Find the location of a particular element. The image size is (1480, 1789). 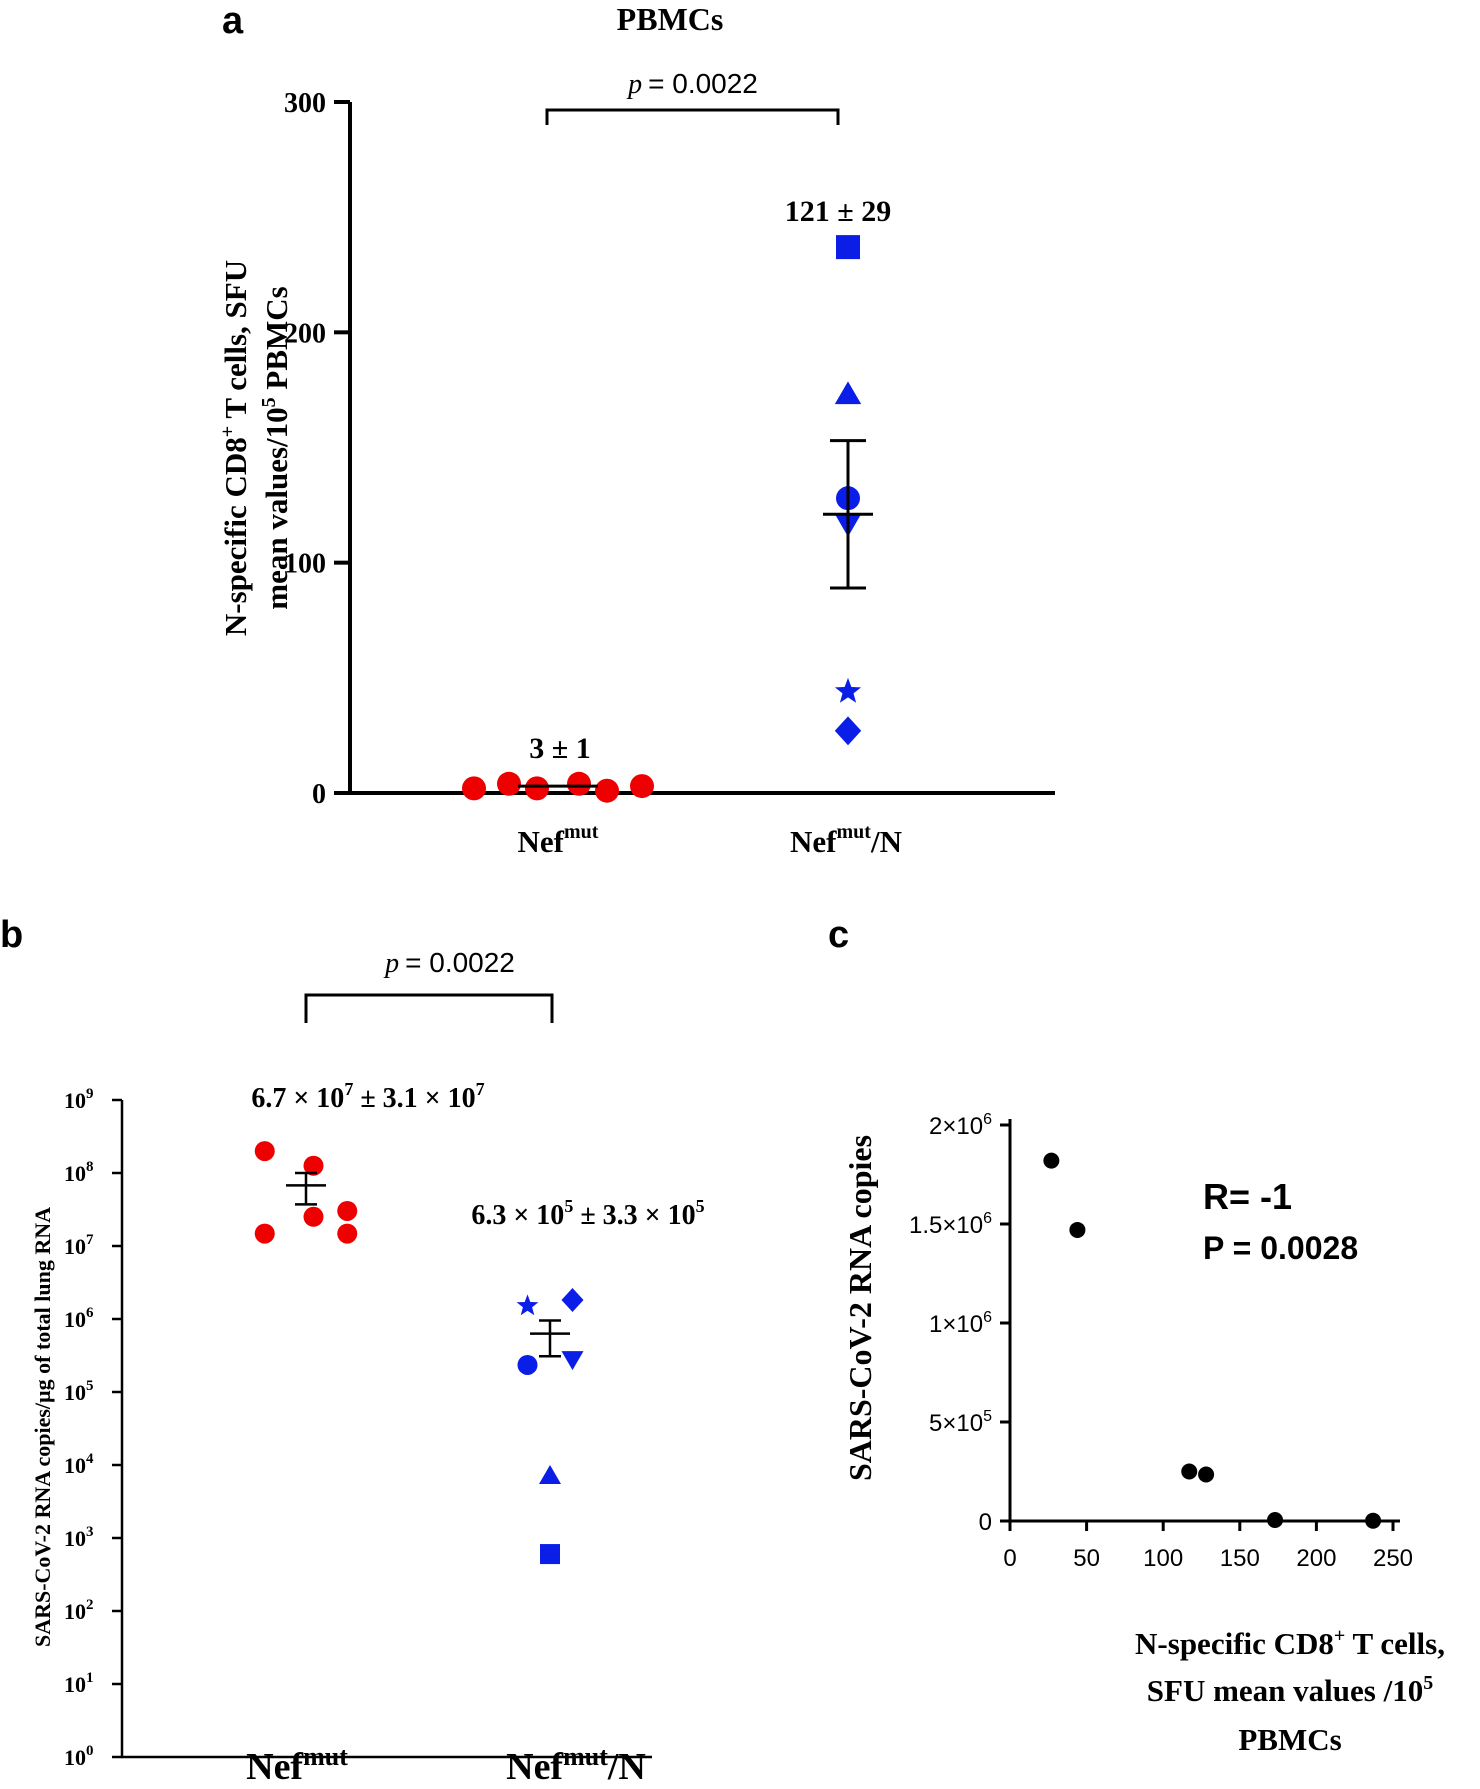

panel-c-xlabel-line1: N-specific CD8+ T cells, is located at coordinates (1290, 1643).